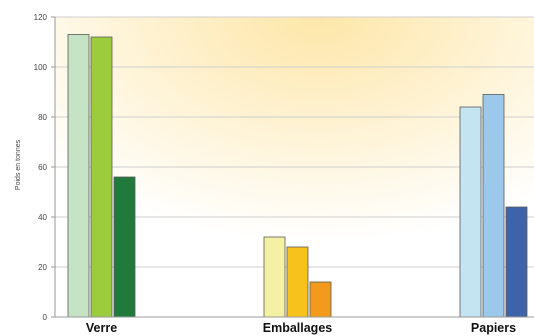 This screenshot has height=336, width=534. What do you see at coordinates (41, 67) in the screenshot?
I see `y-tick-label: 100` at bounding box center [41, 67].